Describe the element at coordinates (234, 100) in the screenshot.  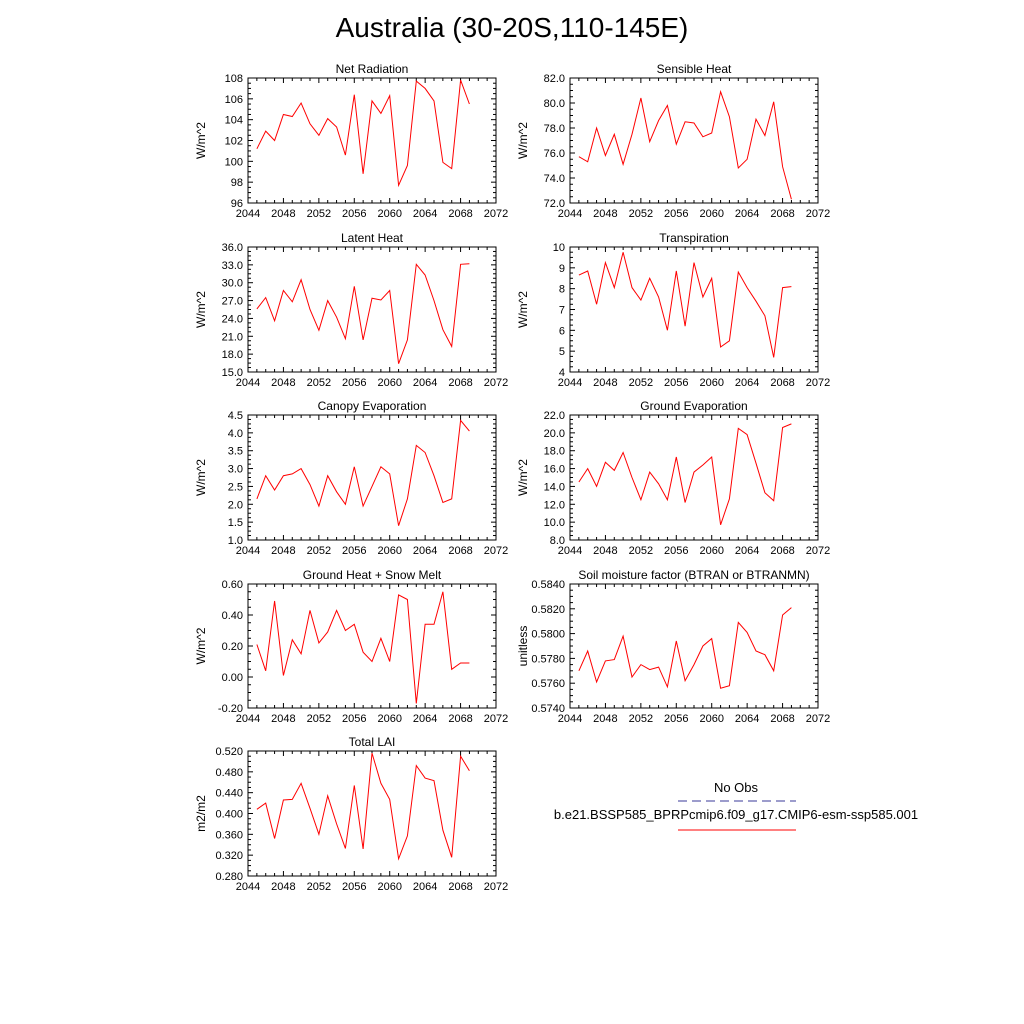
I see `y-tick-label: 106` at that location.